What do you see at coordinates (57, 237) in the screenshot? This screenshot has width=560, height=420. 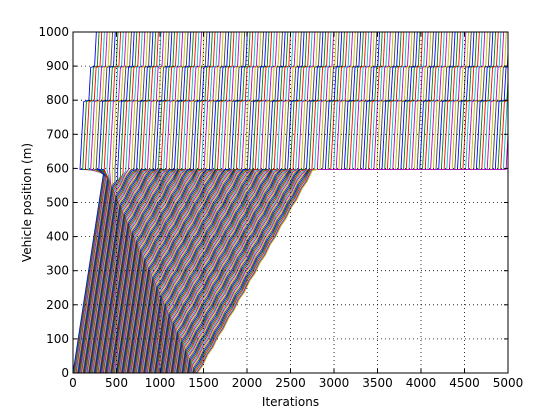 I see `y-tick-label: 400` at bounding box center [57, 237].